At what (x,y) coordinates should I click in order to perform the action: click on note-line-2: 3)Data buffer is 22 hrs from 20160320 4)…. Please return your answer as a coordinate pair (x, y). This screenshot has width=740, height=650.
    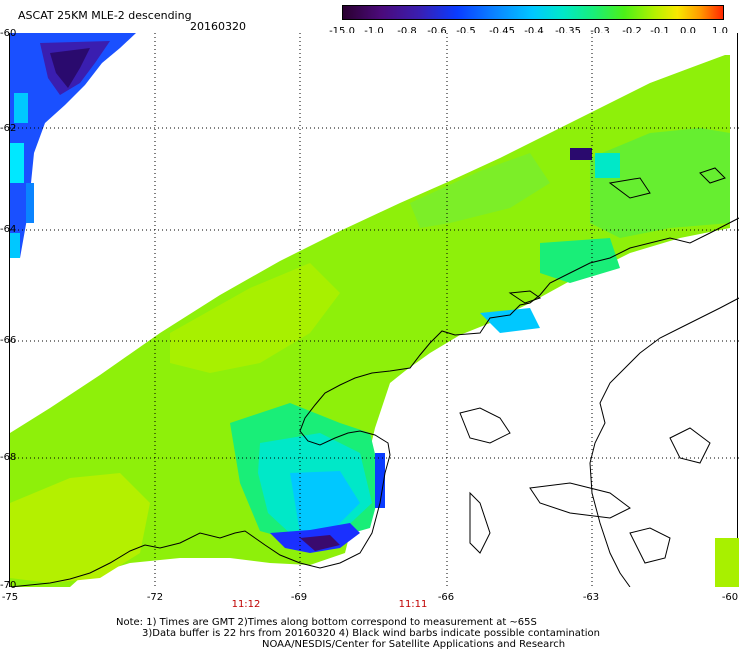
    Looking at the image, I should click on (371, 633).